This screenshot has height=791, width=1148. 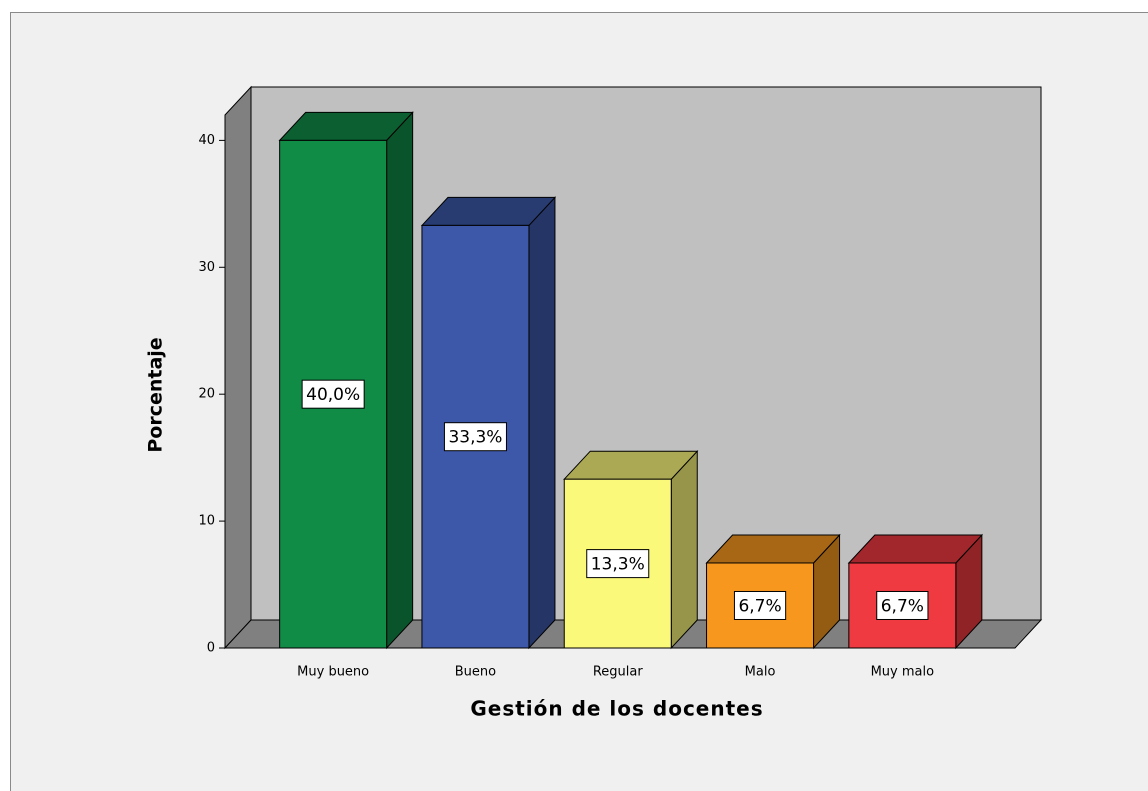 What do you see at coordinates (206, 140) in the screenshot?
I see `y-tick-label: 40` at bounding box center [206, 140].